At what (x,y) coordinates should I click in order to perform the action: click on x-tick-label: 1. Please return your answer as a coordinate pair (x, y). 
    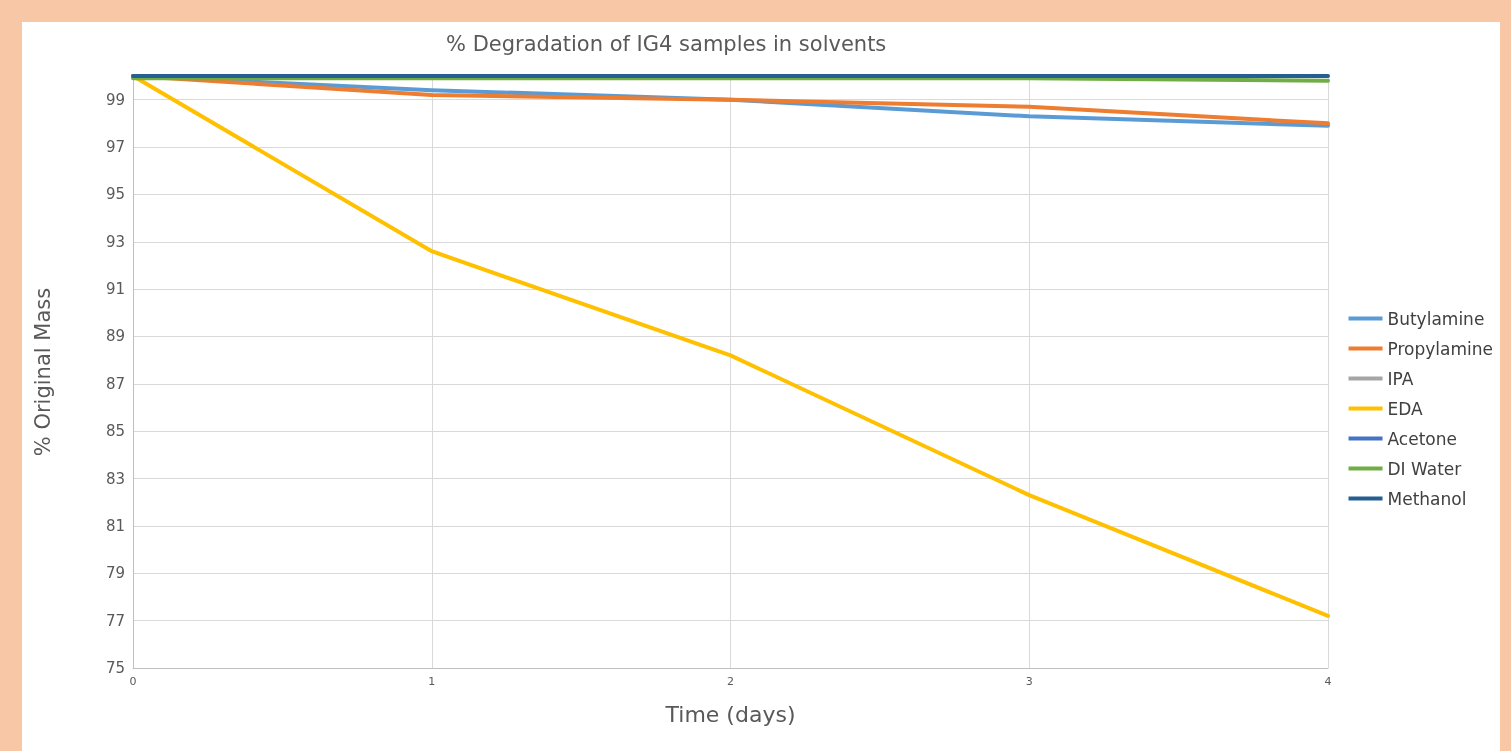
    Looking at the image, I should click on (432, 681).